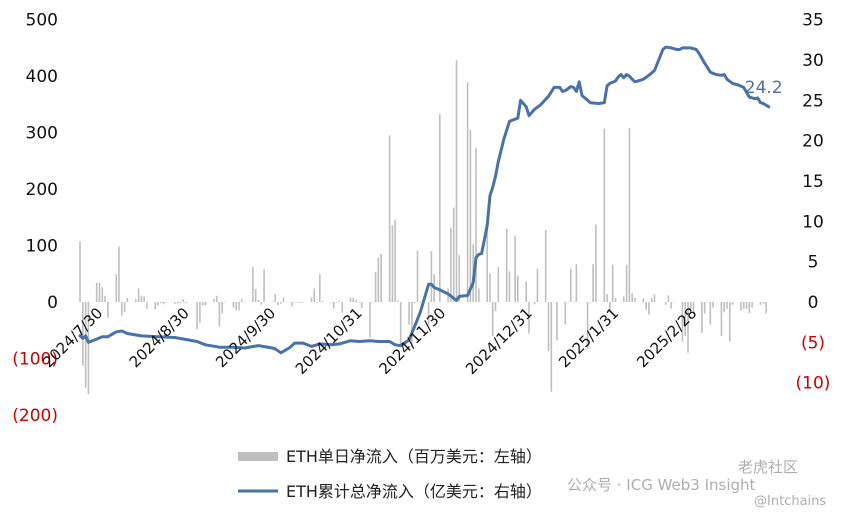 The height and width of the screenshot is (519, 847). What do you see at coordinates (414, 456) in the screenshot?
I see `legend-bar-label: ETH单日净流入（百万美元：左轴）` at bounding box center [414, 456].